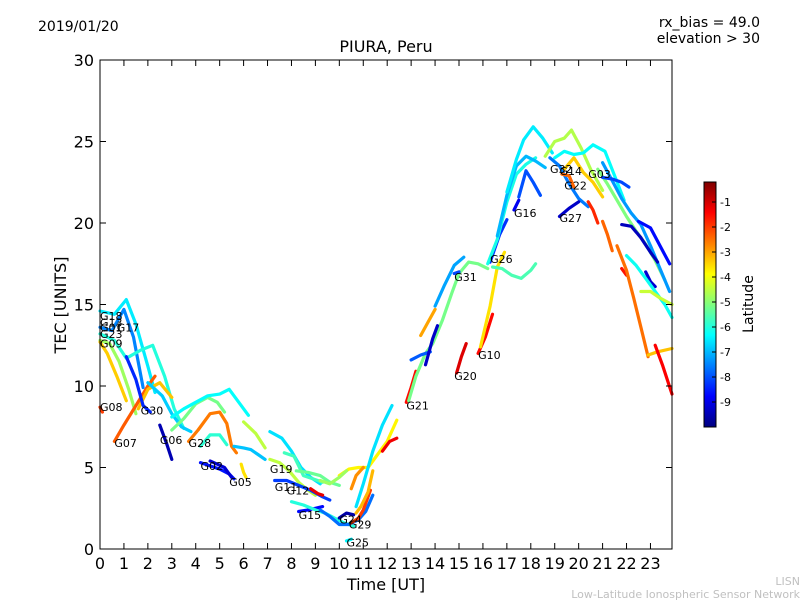  What do you see at coordinates (148, 563) in the screenshot?
I see `x-tick-label: 2` at bounding box center [148, 563].